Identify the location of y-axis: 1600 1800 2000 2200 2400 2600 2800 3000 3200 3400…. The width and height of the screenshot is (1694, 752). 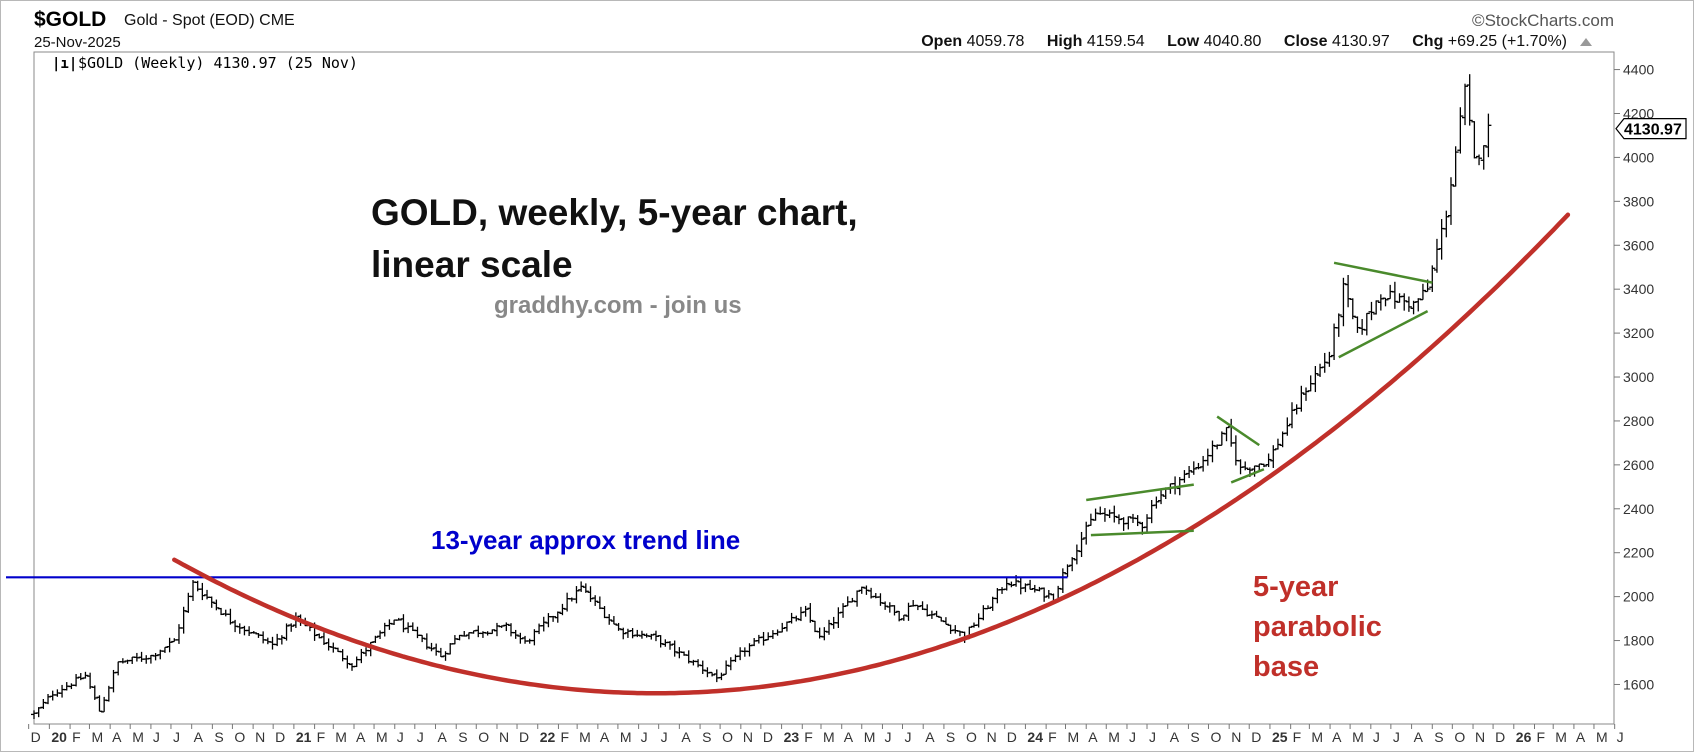
(1634, 377).